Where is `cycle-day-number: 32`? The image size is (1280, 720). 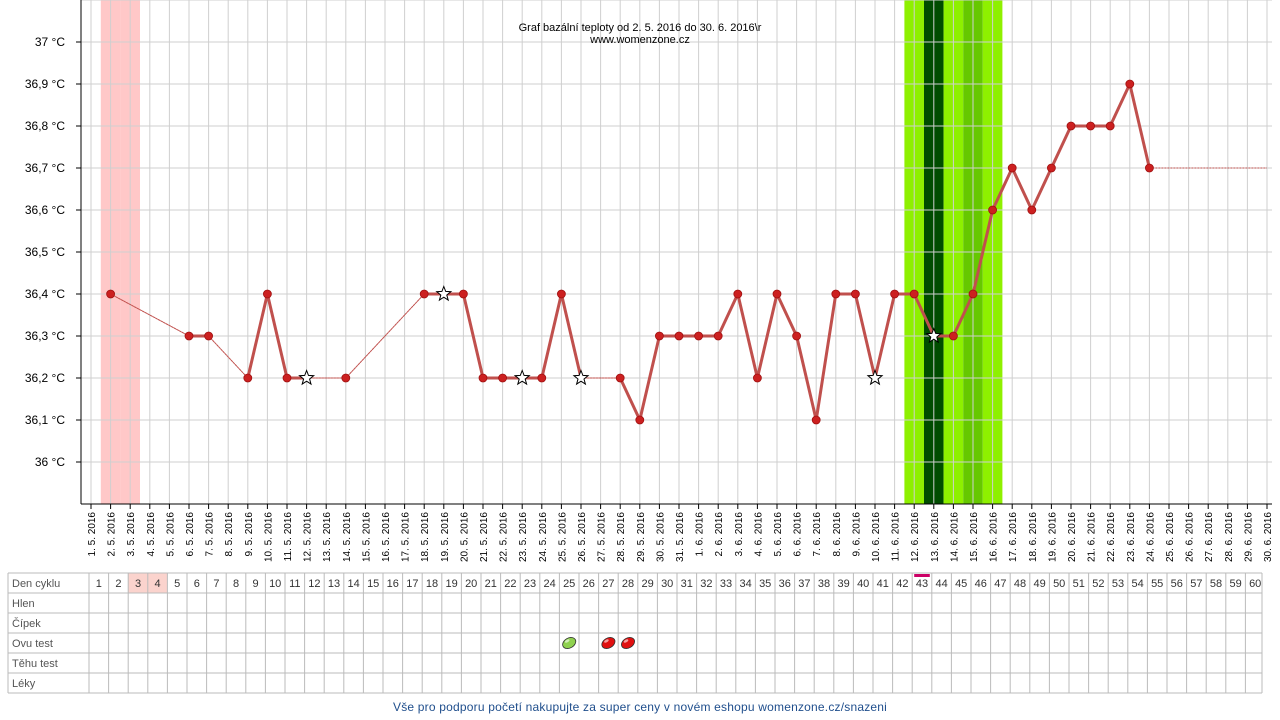
cycle-day-number: 32 is located at coordinates (706, 584).